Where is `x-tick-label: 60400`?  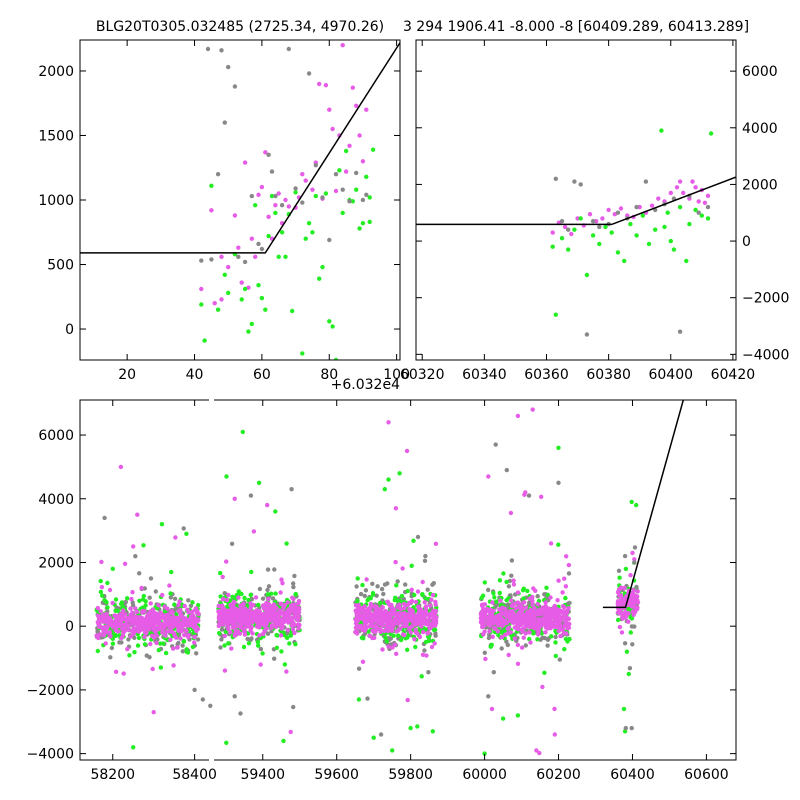 x-tick-label: 60400 is located at coordinates (632, 775).